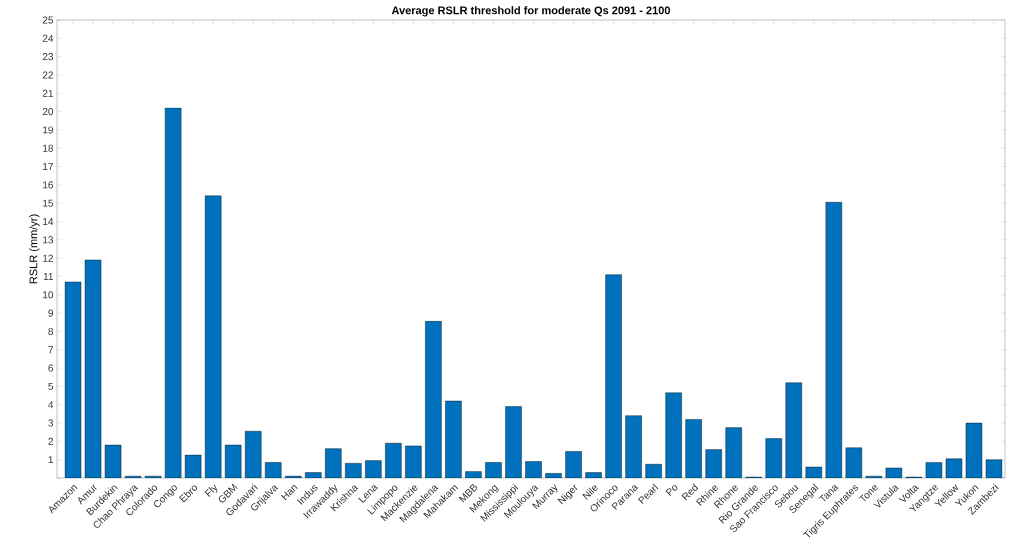 This screenshot has width=1010, height=560. What do you see at coordinates (48, 57) in the screenshot?
I see `y-tick-label: 23` at bounding box center [48, 57].